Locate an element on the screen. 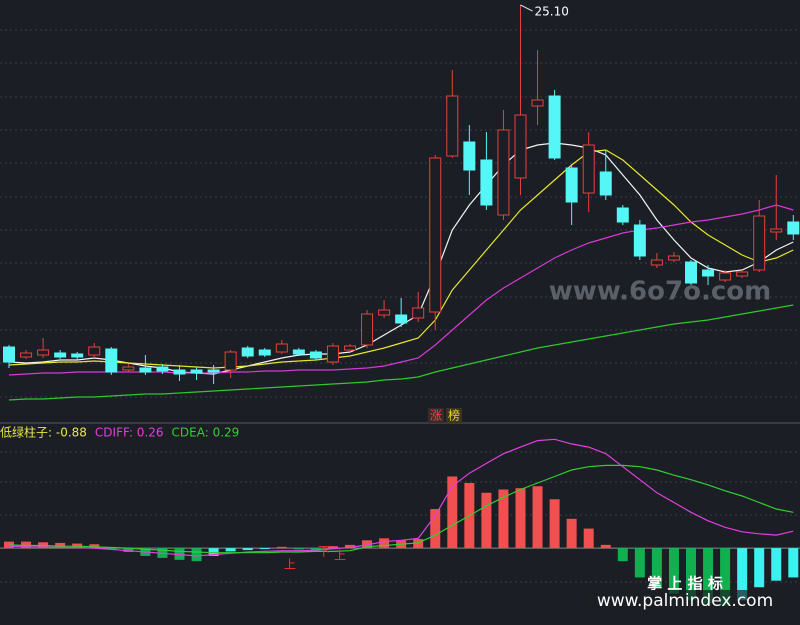  watermark: www.6o7o.com is located at coordinates (660, 292).